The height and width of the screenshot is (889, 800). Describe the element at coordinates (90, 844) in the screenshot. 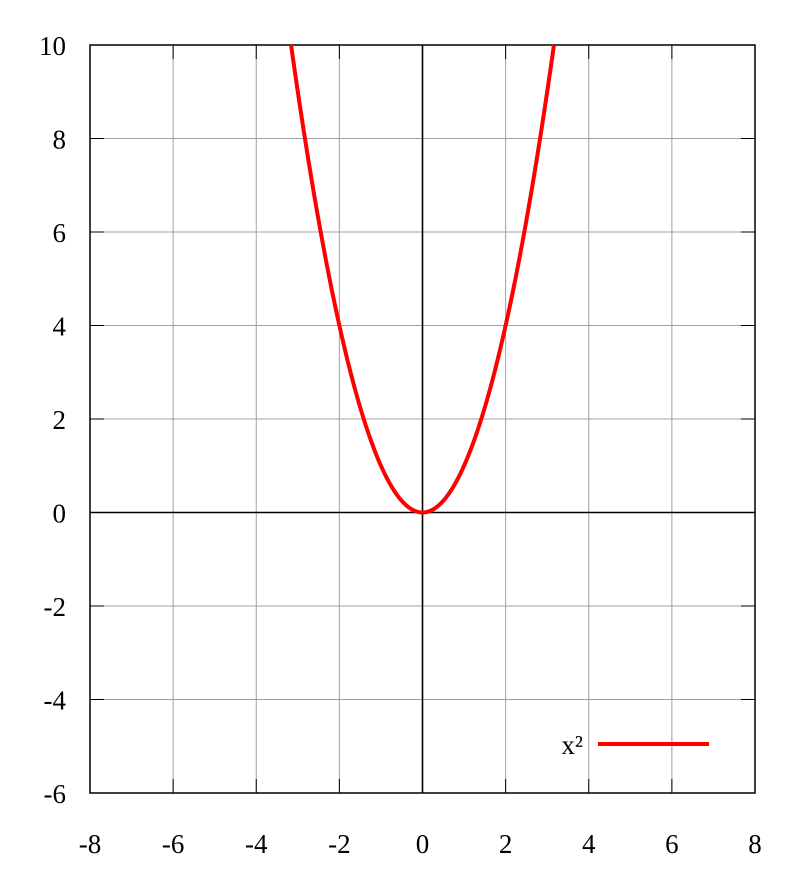

I see `x-tick-label: -8` at that location.